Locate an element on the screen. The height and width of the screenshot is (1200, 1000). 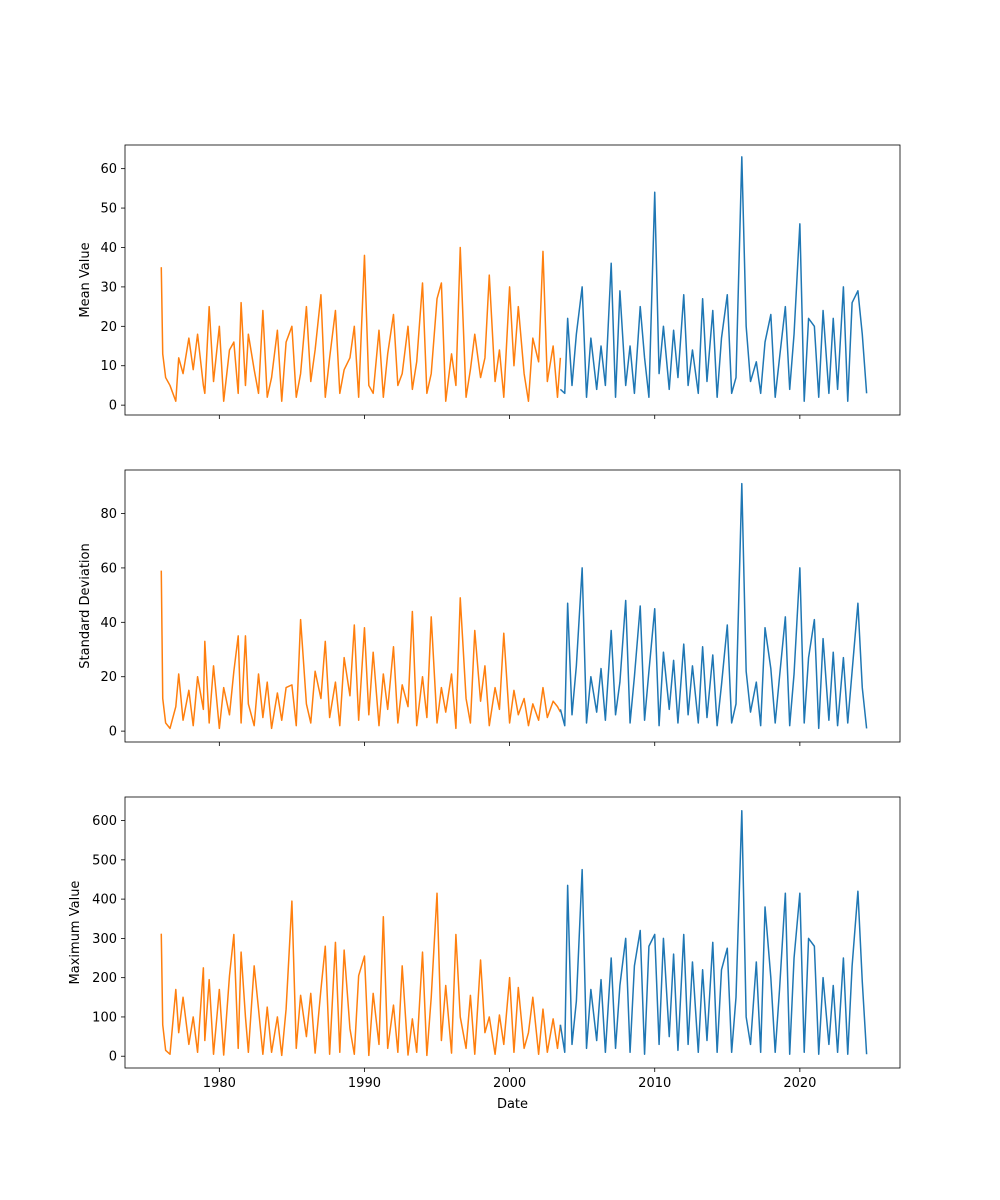
y-tick-label: 50 is located at coordinates (108, 209).